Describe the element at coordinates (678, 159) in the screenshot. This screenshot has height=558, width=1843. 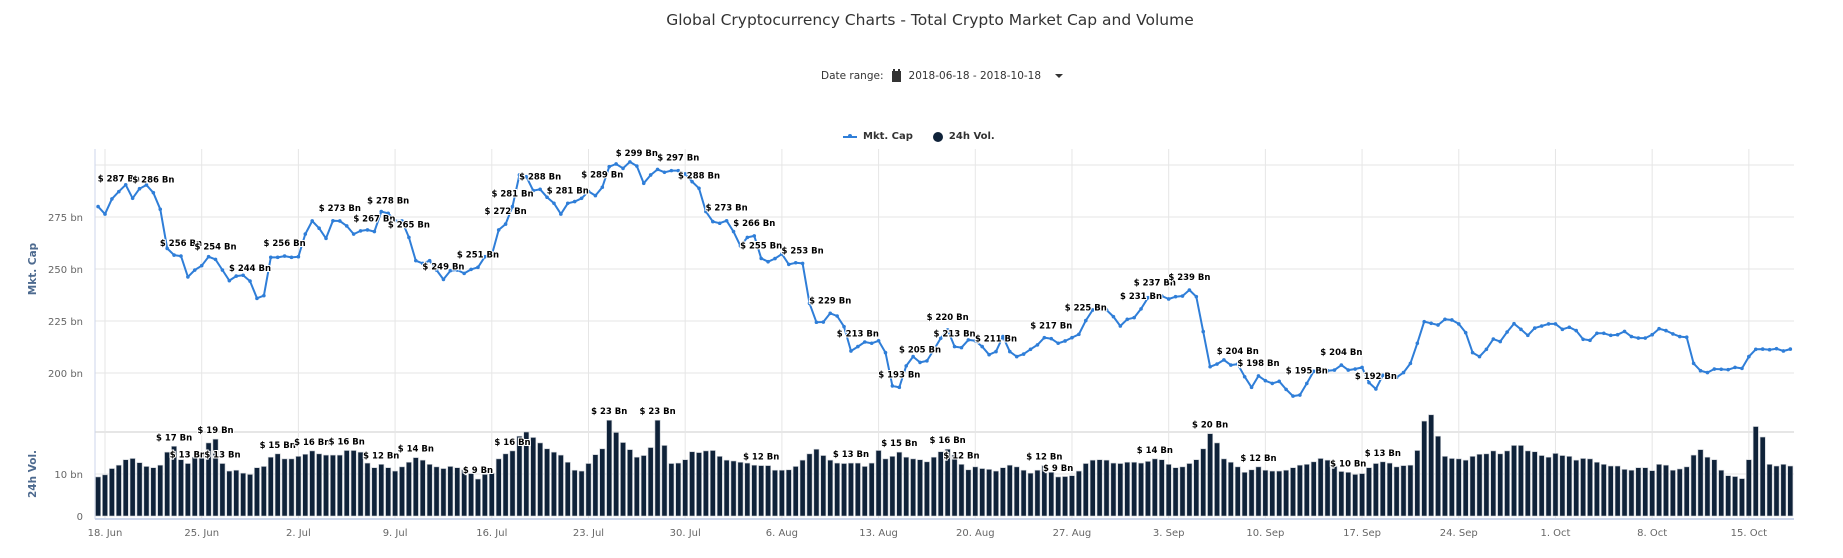
I see `mkt-cap-data-label: $ 297 Bn` at that location.